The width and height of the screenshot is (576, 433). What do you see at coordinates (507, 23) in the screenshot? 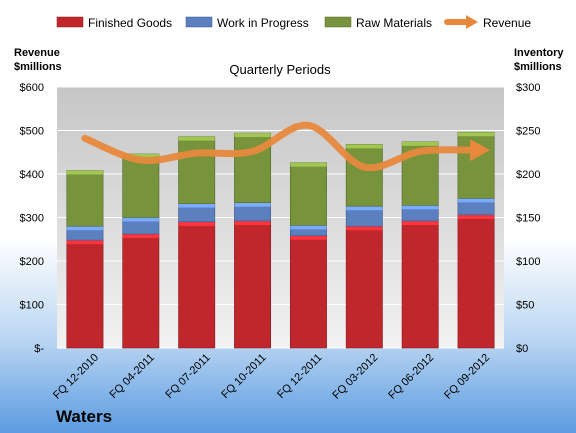
I see `legend-label-revenue: Revenue` at bounding box center [507, 23].